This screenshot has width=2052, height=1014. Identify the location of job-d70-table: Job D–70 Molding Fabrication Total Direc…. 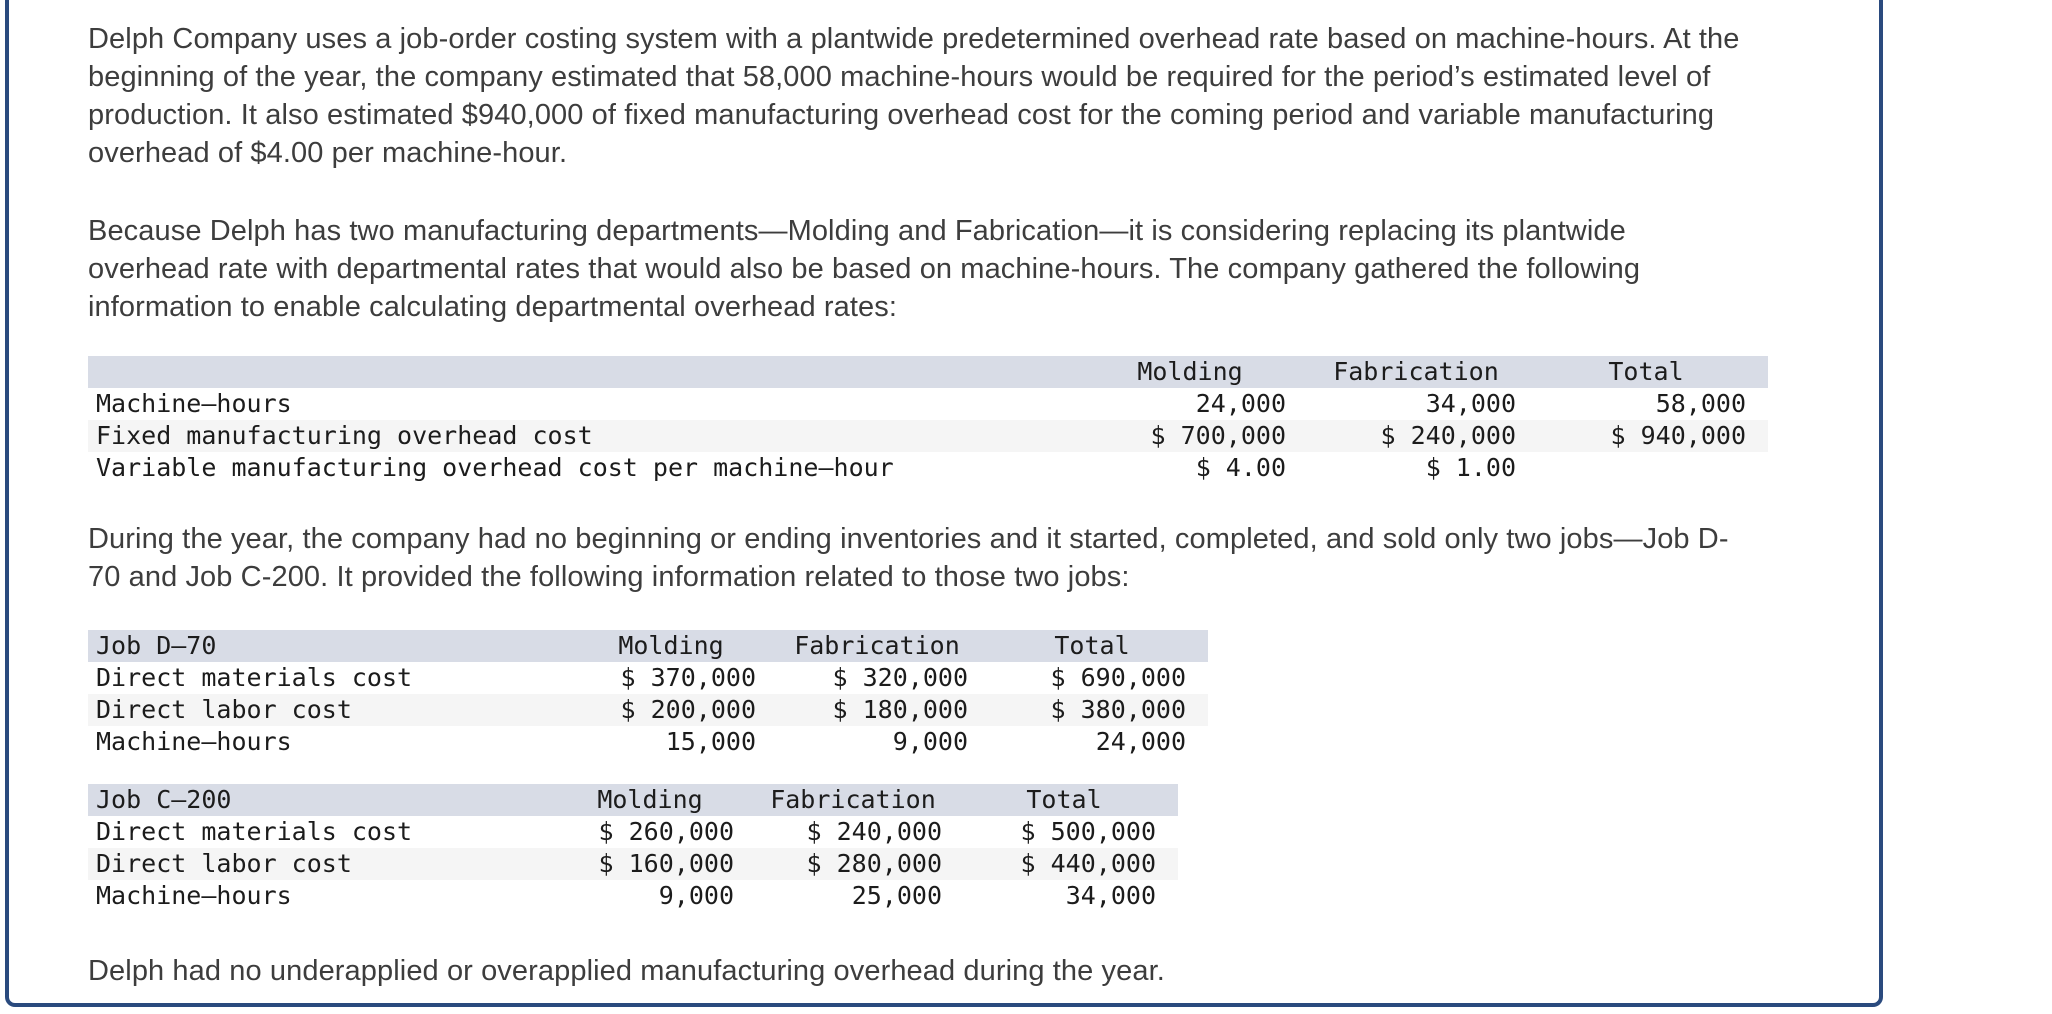
(648, 694).